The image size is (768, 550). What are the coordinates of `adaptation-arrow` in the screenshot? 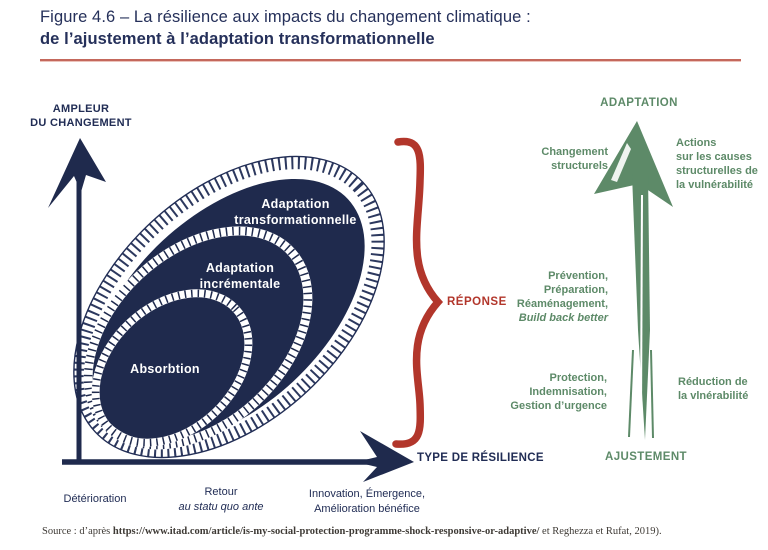 It's located at (633, 280).